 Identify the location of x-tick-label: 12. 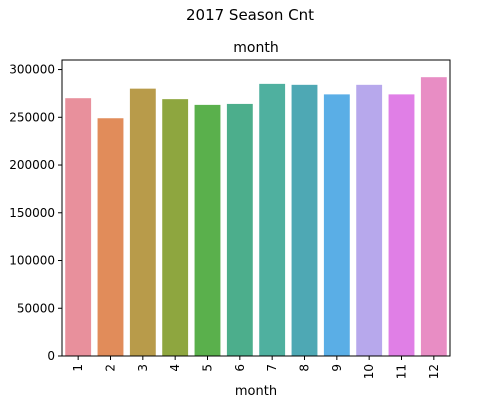
(434, 371).